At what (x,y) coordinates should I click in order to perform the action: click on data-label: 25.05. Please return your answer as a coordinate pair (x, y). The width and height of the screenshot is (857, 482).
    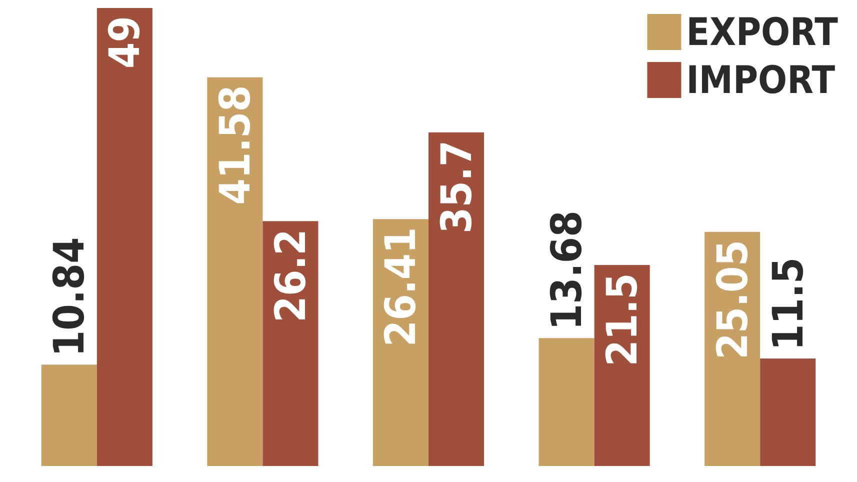
    Looking at the image, I should click on (732, 300).